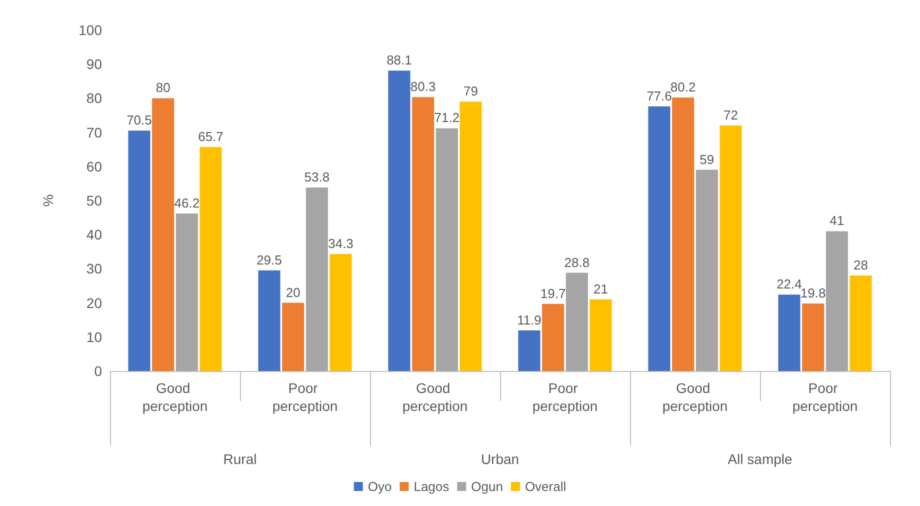 The width and height of the screenshot is (920, 506). Describe the element at coordinates (659, 96) in the screenshot. I see `data-label: 77.6` at that location.